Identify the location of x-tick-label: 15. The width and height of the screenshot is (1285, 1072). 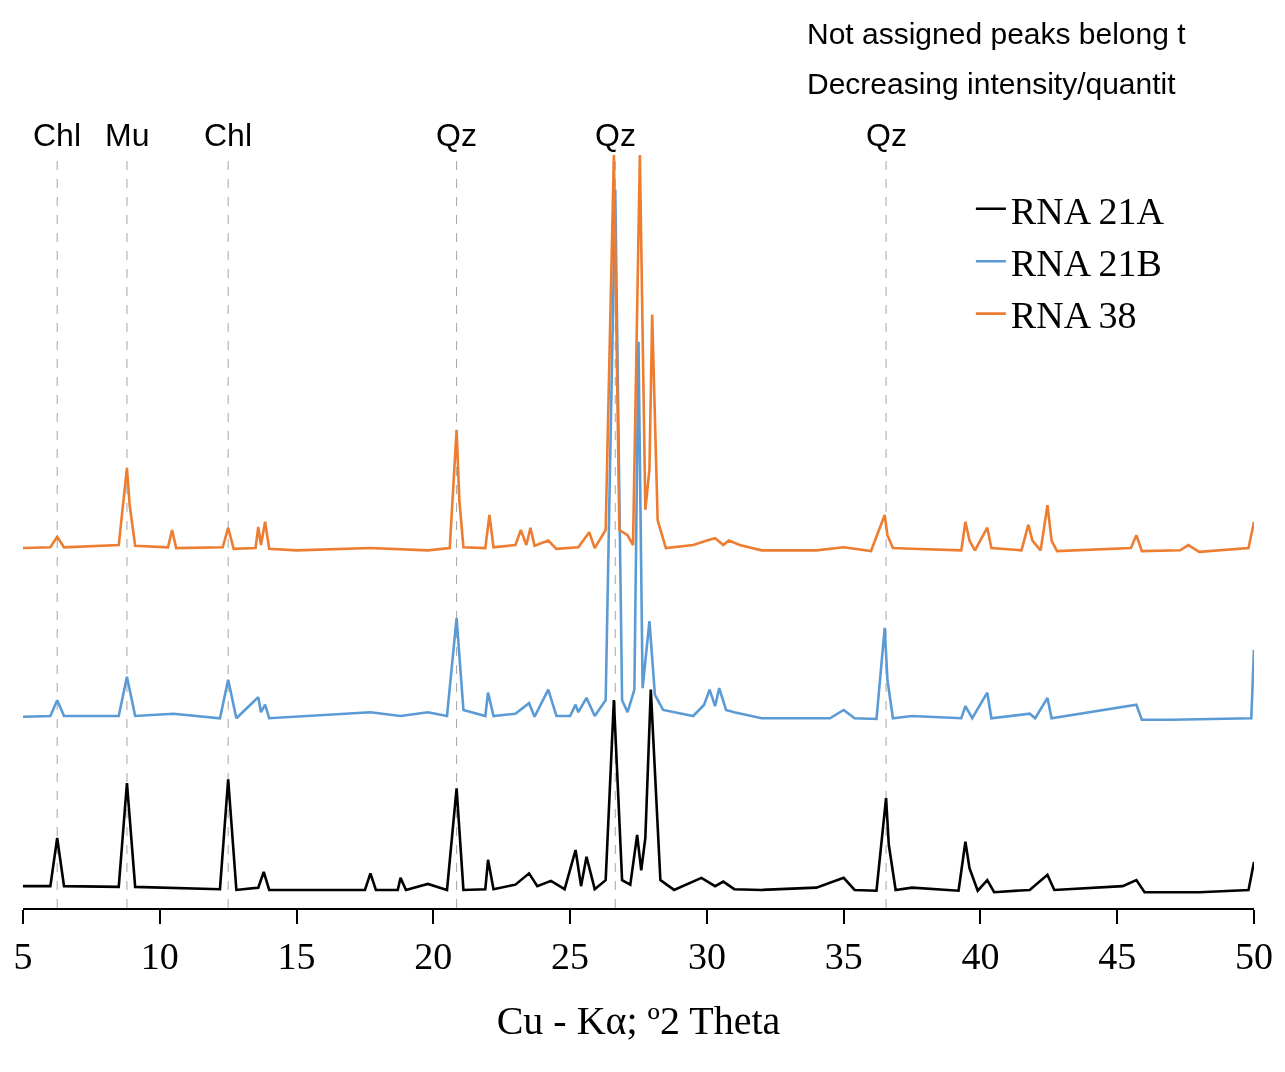
(296, 956).